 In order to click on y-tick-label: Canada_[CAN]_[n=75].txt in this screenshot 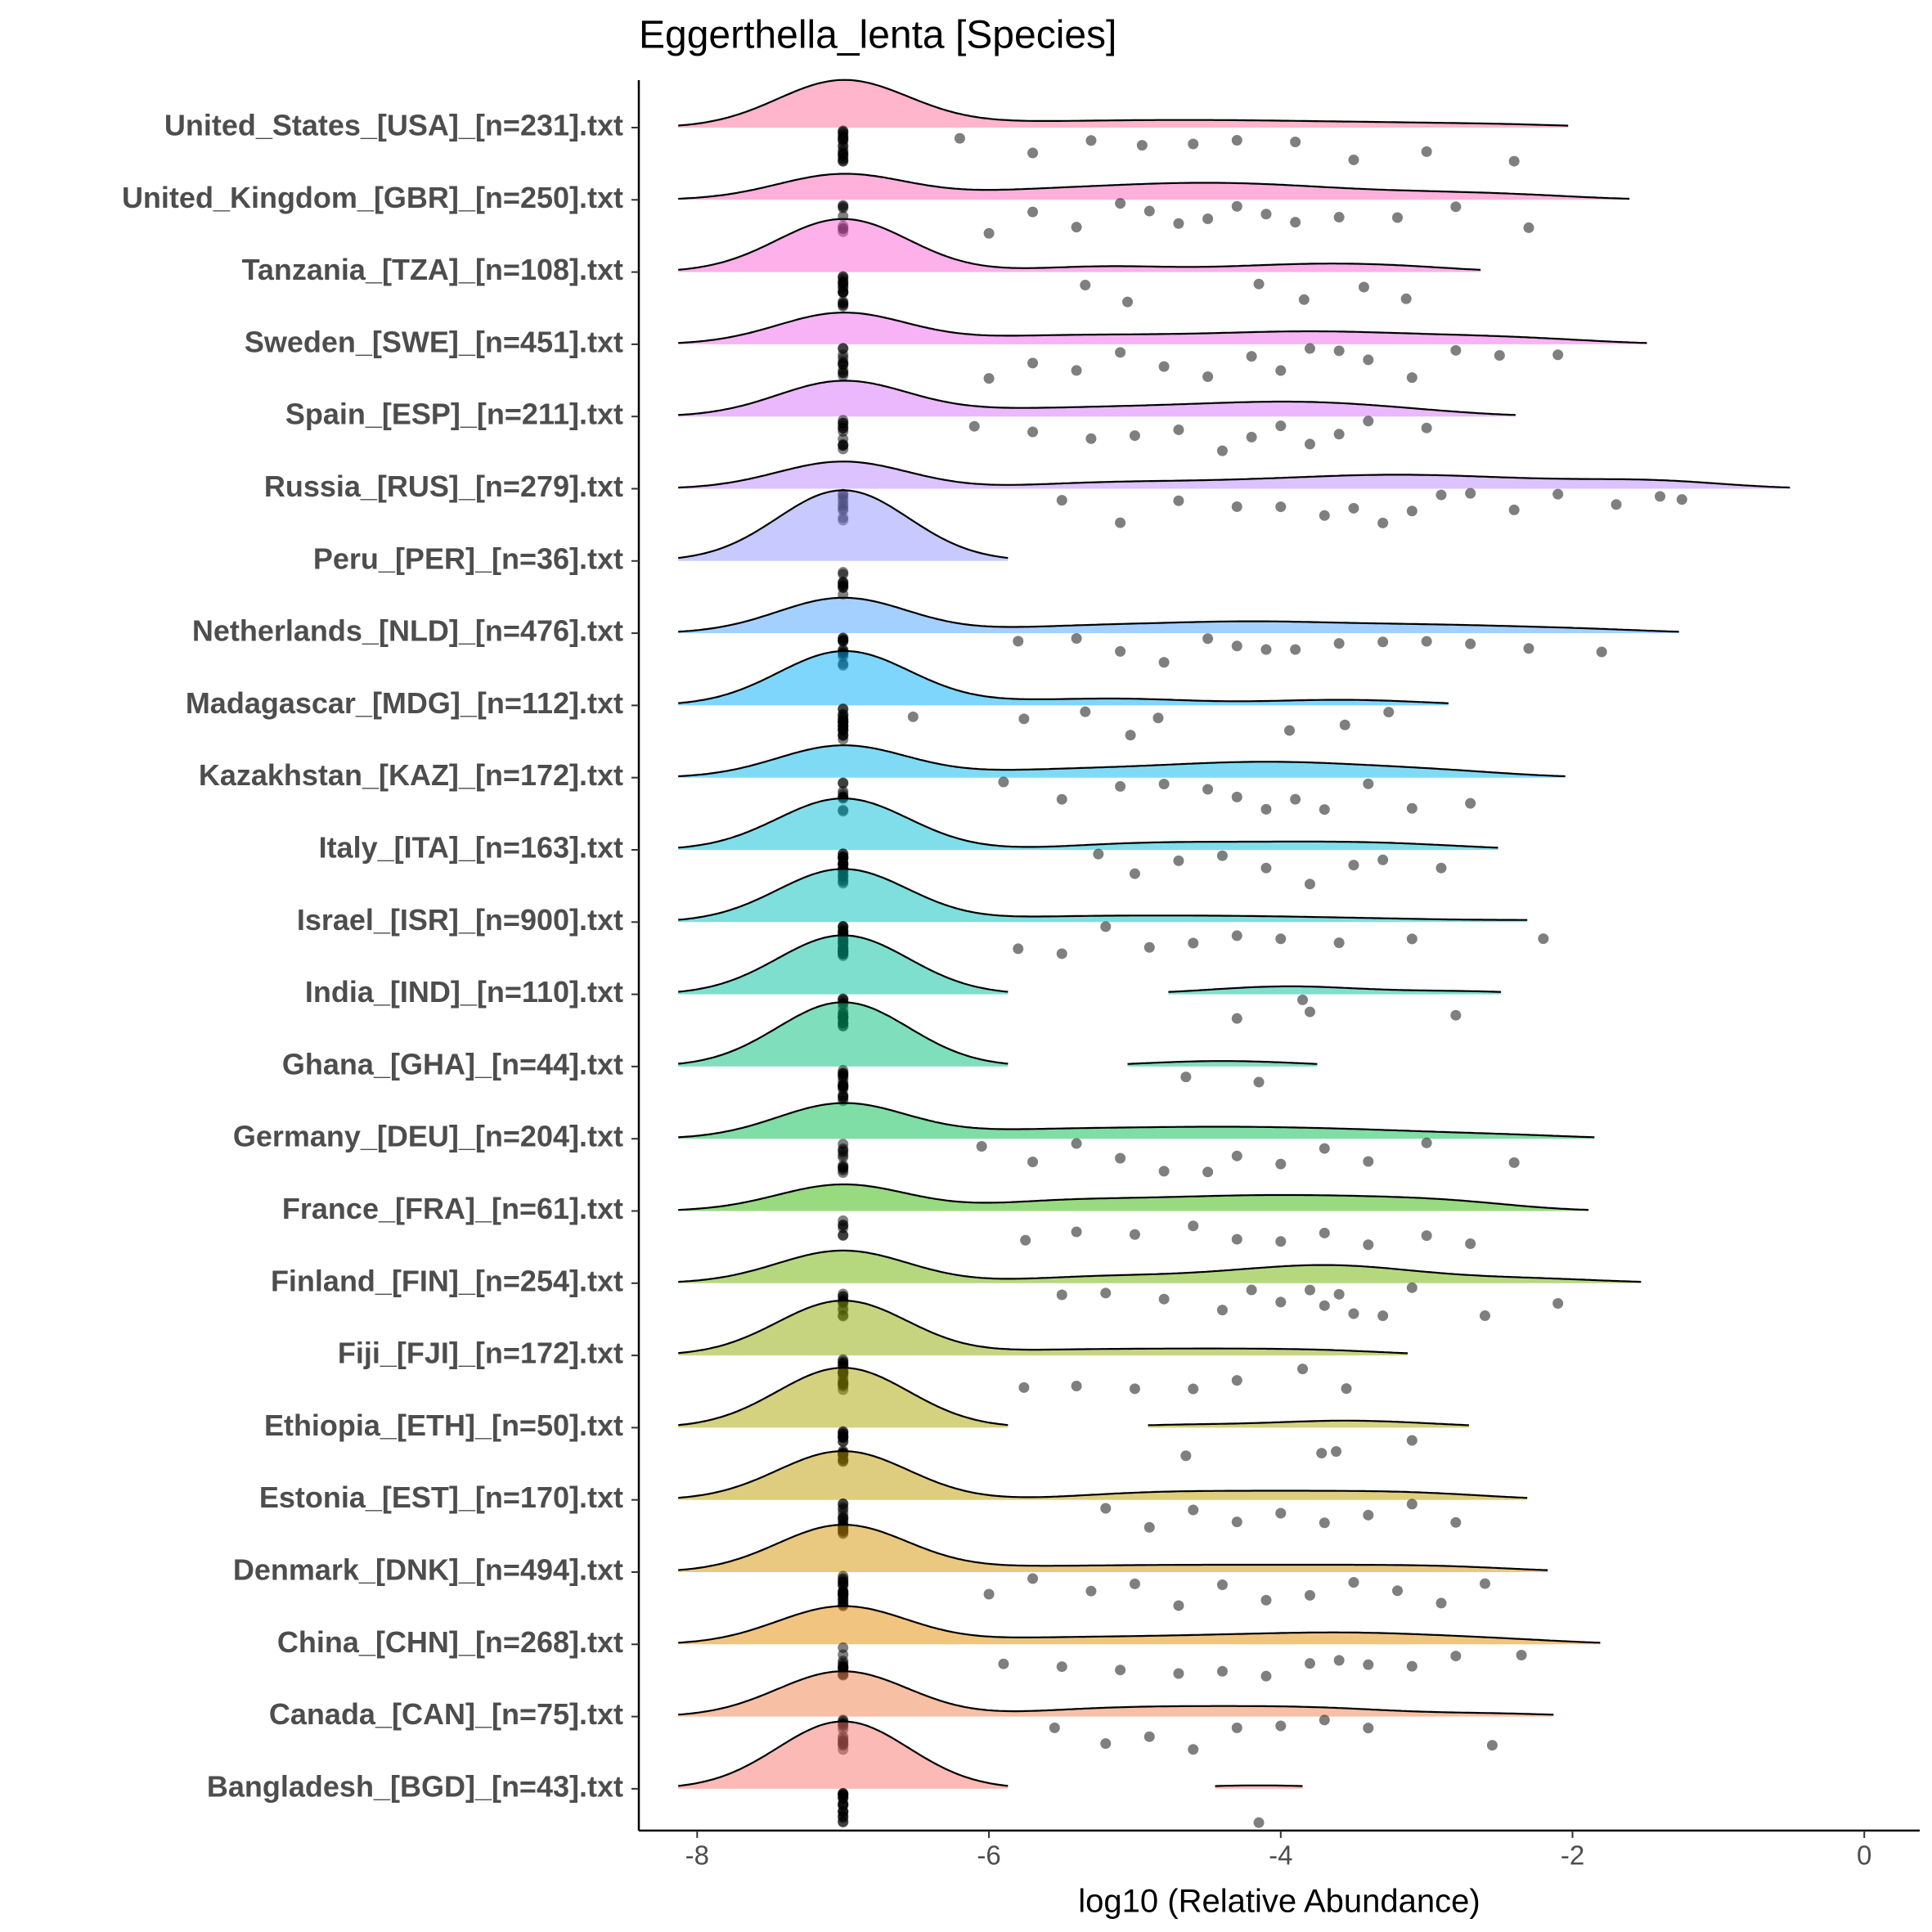, I will do `click(446, 1714)`.